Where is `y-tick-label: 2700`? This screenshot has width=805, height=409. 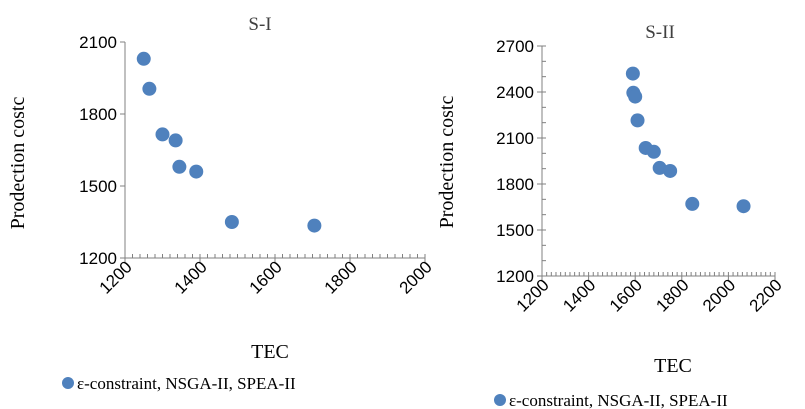
y-tick-label: 2700 is located at coordinates (515, 46).